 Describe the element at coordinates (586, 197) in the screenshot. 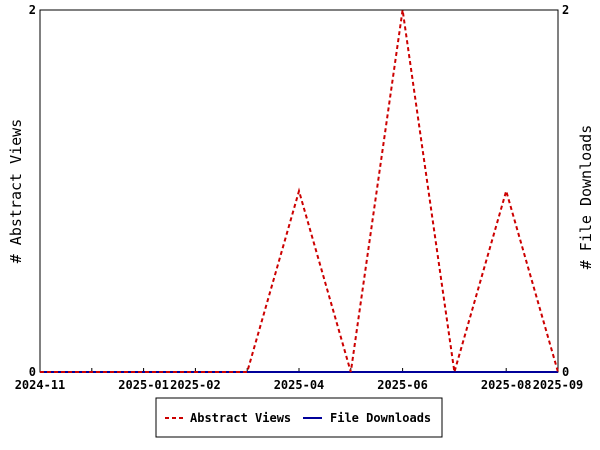

I see `y-axis-title-right: # File Downloads` at that location.